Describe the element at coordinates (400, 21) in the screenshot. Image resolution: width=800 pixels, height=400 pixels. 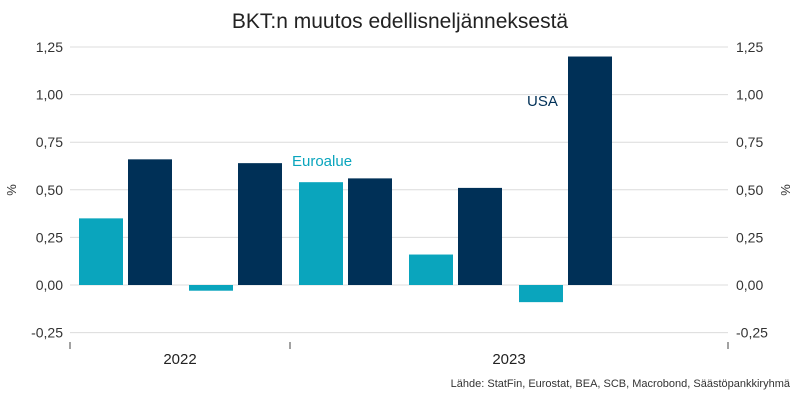
I see `chart-title: BKT:n muutos edellisneljänneksestä` at that location.